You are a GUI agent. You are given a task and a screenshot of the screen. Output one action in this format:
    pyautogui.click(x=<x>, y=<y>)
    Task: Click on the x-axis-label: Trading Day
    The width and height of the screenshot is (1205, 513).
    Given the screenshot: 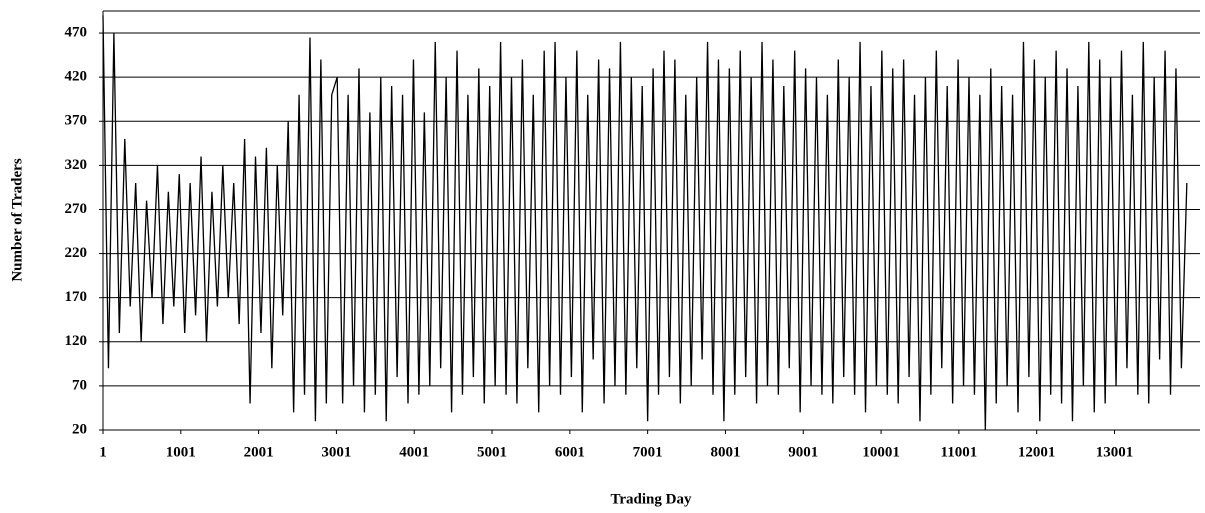 What is the action you would take?
    pyautogui.click(x=651, y=499)
    